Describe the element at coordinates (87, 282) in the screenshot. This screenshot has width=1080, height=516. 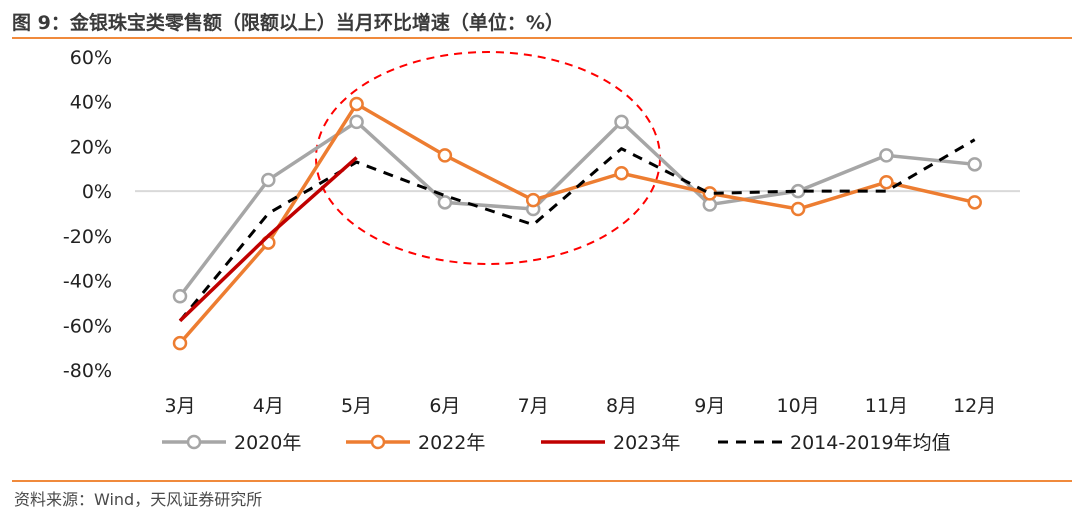
I see `y-tick-label: -40%` at that location.